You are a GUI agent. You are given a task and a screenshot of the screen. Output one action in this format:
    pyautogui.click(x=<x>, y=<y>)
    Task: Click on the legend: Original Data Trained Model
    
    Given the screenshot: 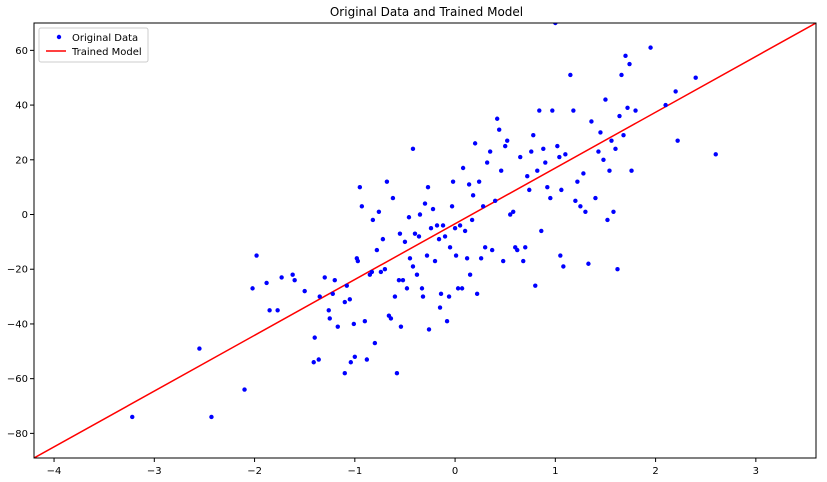 What is the action you would take?
    pyautogui.click(x=93, y=45)
    